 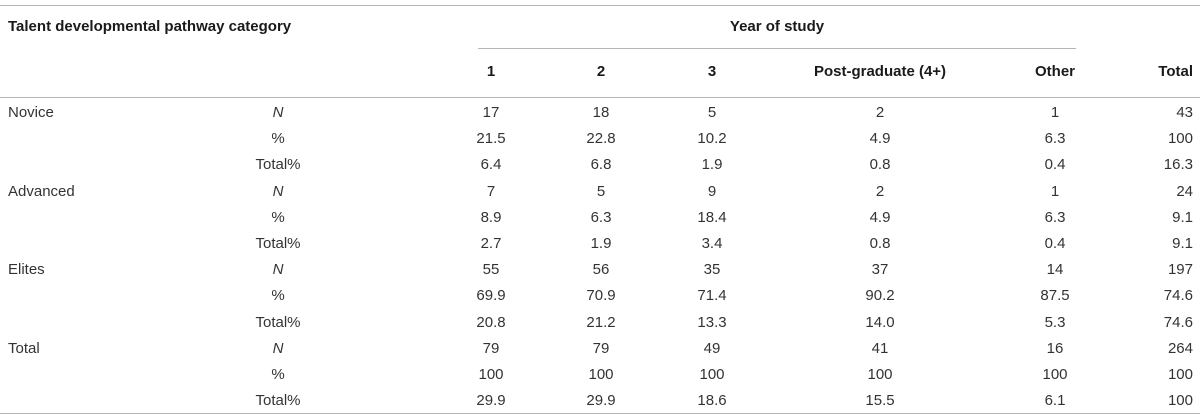 What do you see at coordinates (601, 112) in the screenshot?
I see `table-cell: 18` at bounding box center [601, 112].